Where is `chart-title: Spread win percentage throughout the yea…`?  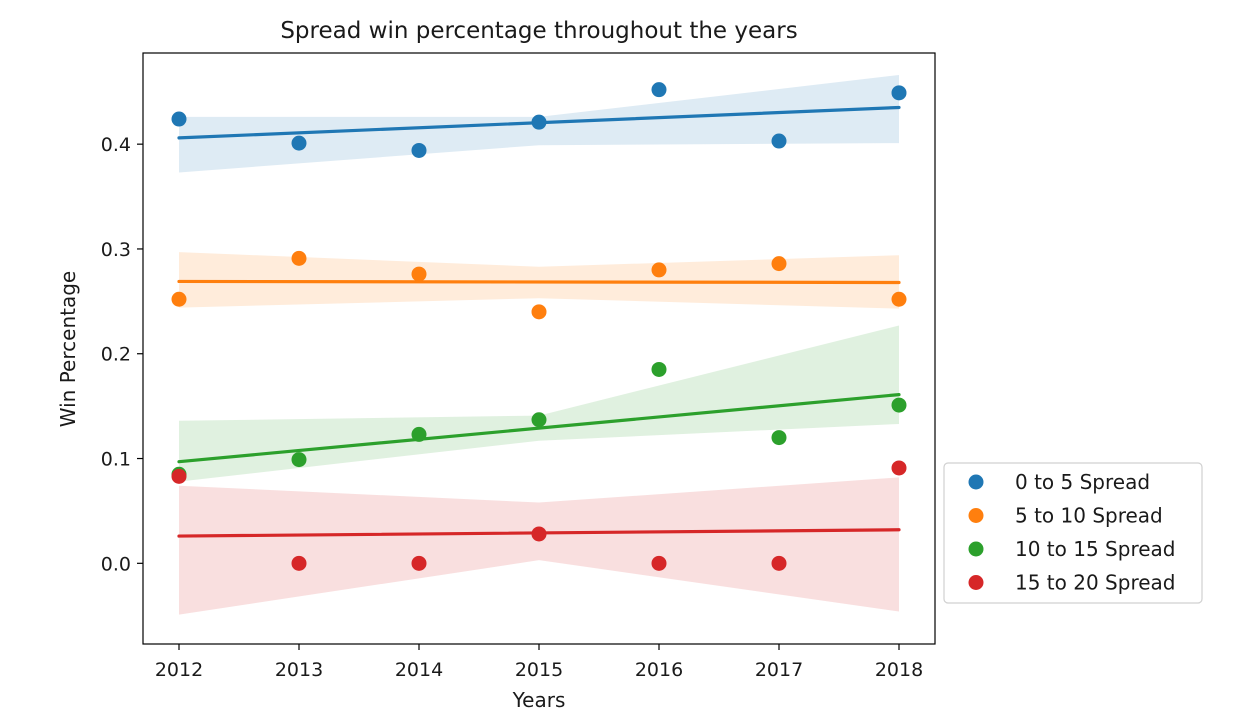 chart-title: Spread win percentage throughout the yea… is located at coordinates (538, 31).